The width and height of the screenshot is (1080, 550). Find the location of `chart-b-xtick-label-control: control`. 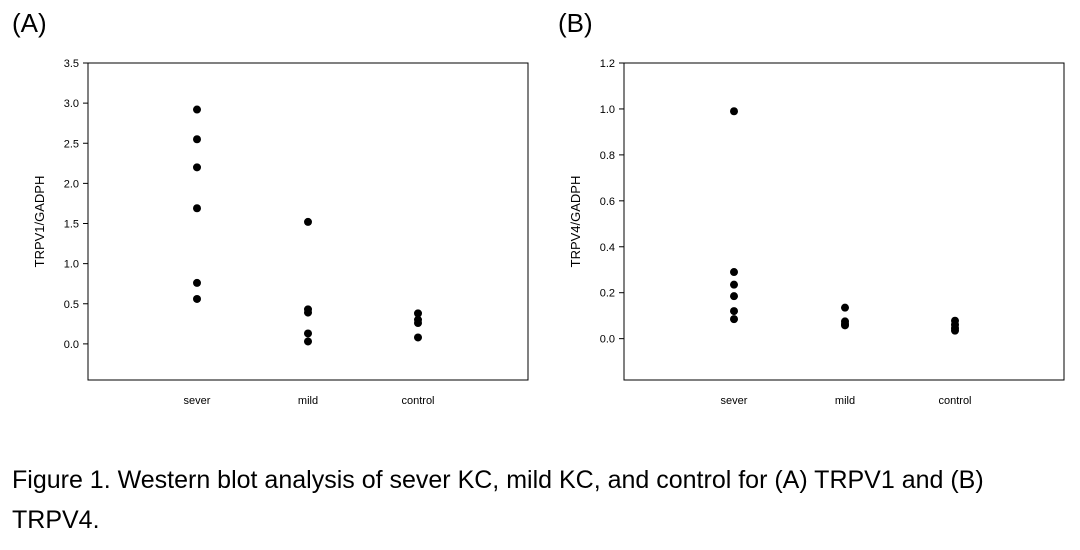

chart-b-xtick-label-control: control is located at coordinates (954, 401).